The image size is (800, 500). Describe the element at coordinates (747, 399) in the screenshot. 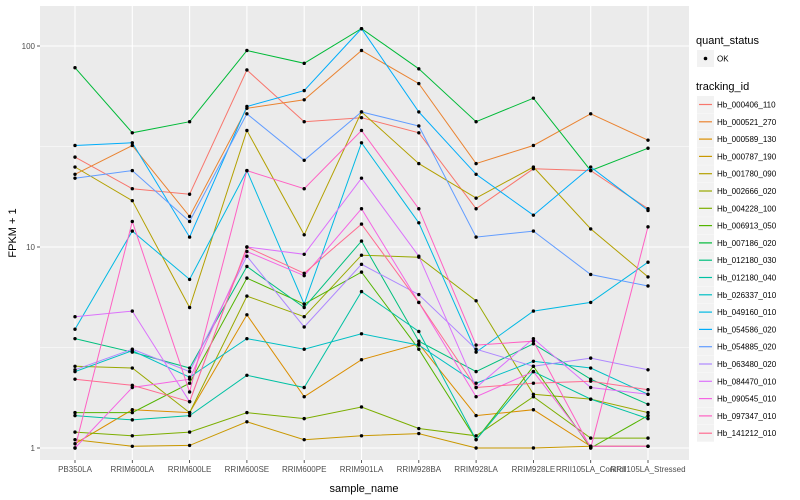

I see `legend-label: Hb_090545_010` at that location.